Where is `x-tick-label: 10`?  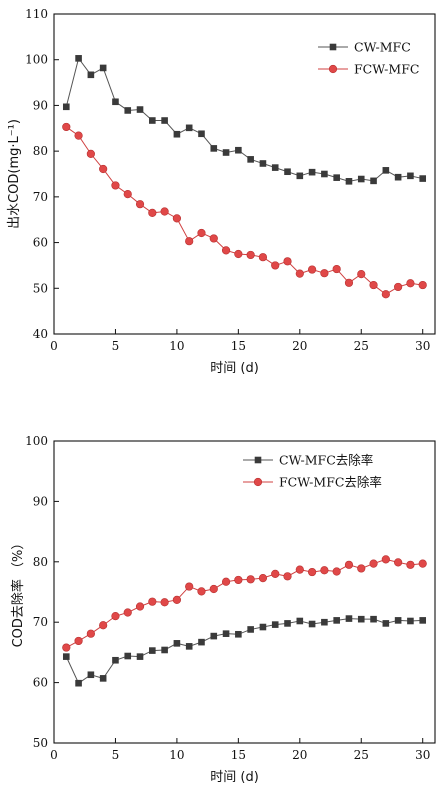 x-tick-label: 10 is located at coordinates (176, 346).